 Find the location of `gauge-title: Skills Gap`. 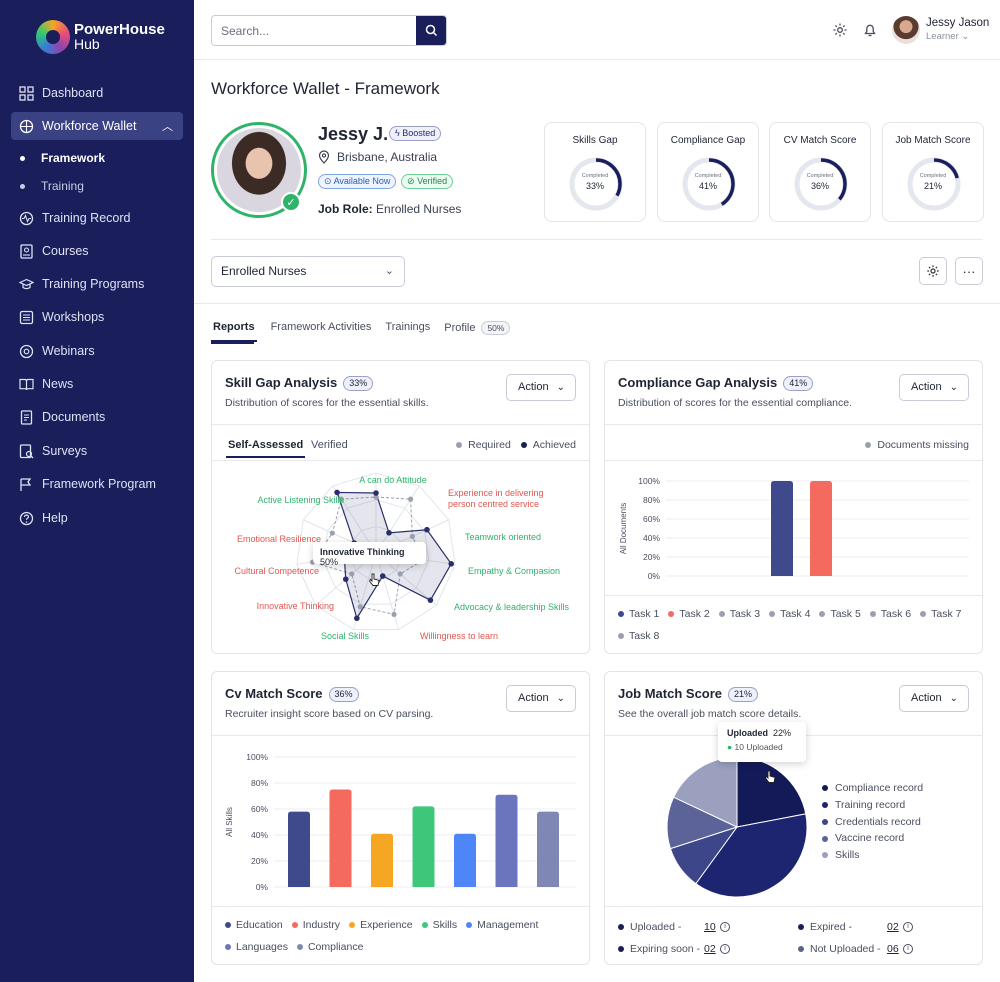

gauge-title: Skills Gap is located at coordinates (595, 140).